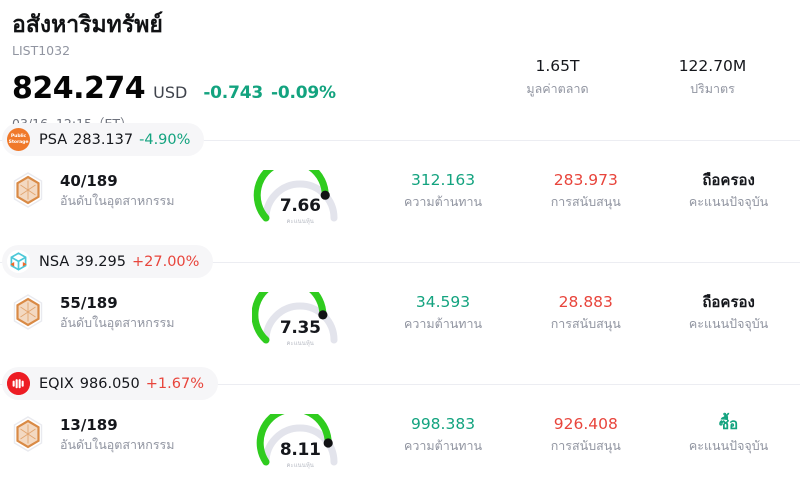 This screenshot has height=499, width=800. Describe the element at coordinates (54, 261) in the screenshot. I see `ticker-symbol: NSA` at that location.